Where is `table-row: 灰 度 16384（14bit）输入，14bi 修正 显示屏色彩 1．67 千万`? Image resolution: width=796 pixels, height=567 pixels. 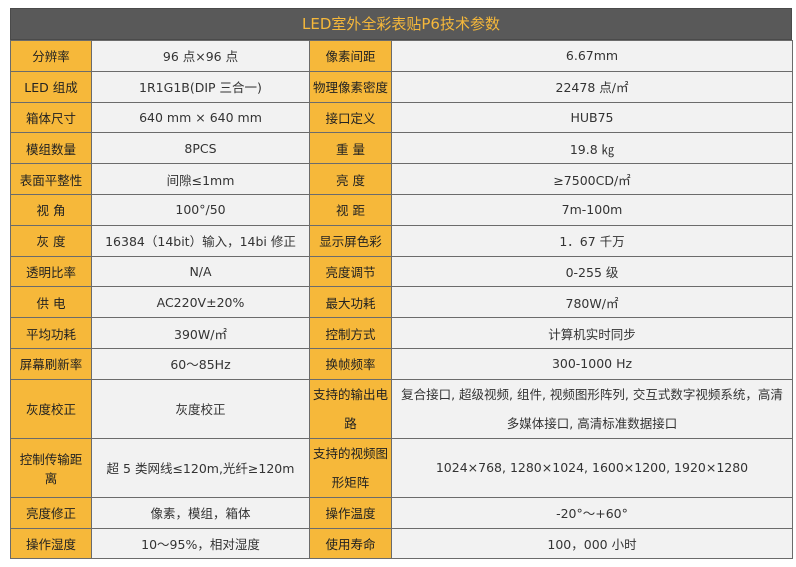 table-row: 灰 度 16384（14bit）输入，14bi 修正 显示屏色彩 1．67 千万 is located at coordinates (401, 240).